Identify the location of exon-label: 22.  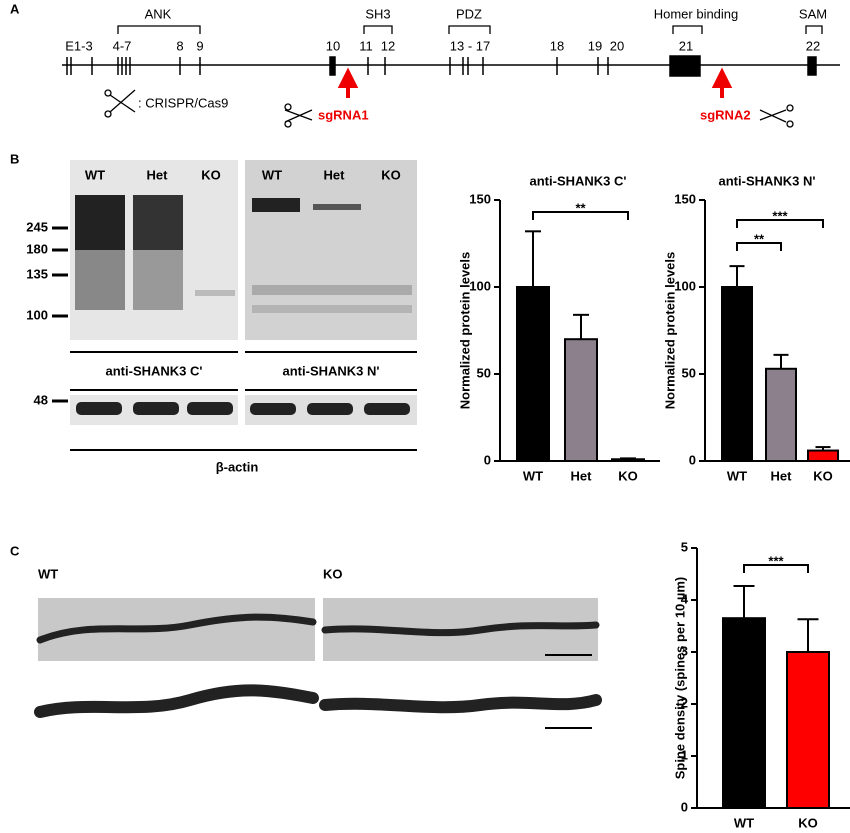
(813, 45).